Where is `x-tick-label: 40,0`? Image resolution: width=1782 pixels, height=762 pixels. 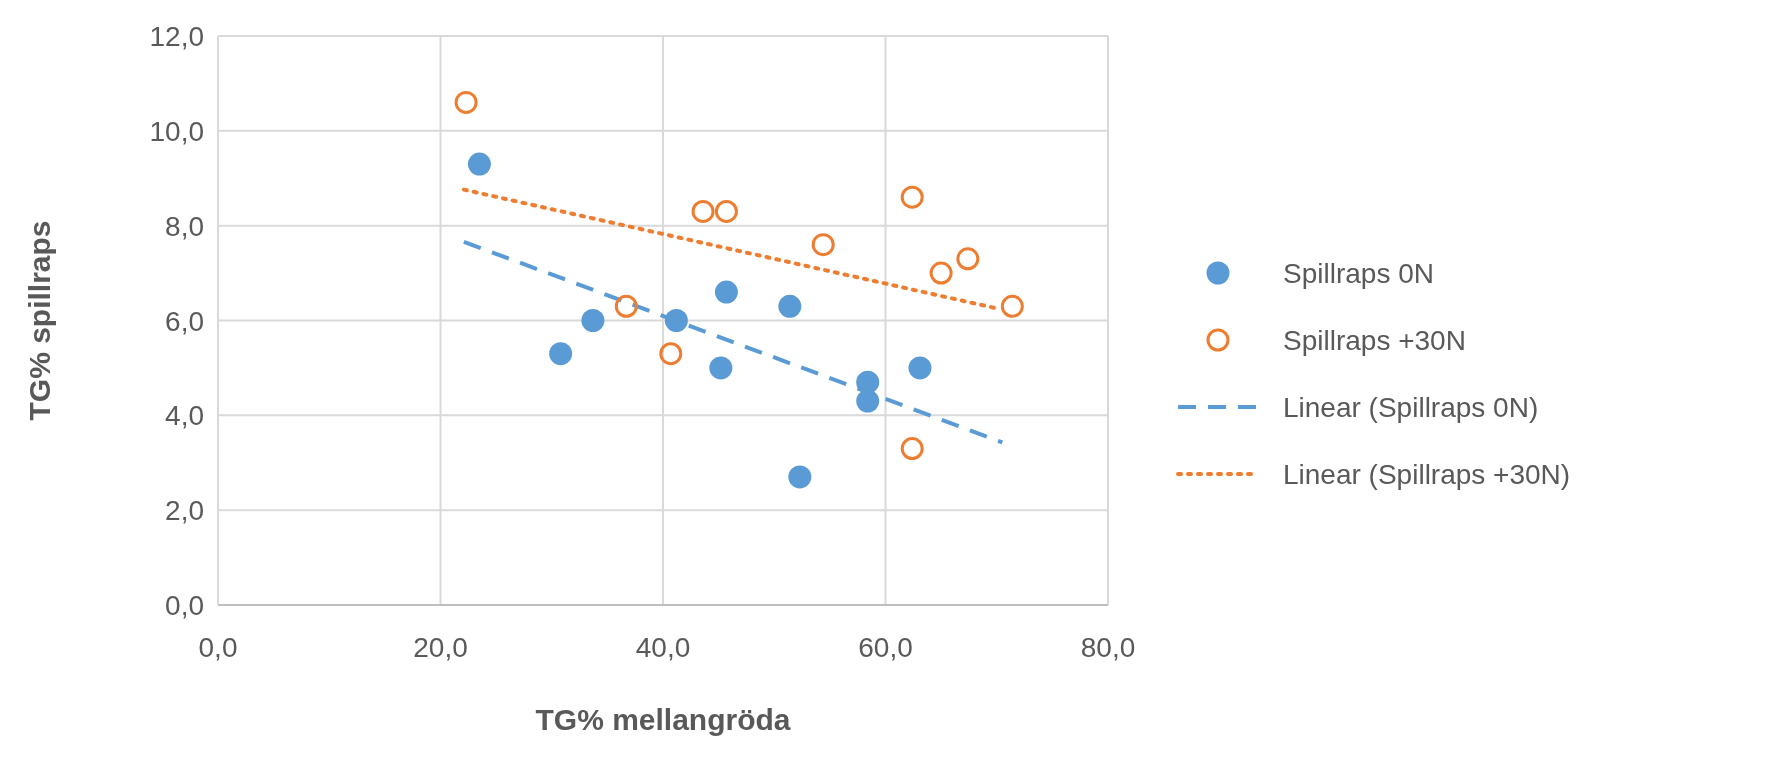
x-tick-label: 40,0 is located at coordinates (663, 647).